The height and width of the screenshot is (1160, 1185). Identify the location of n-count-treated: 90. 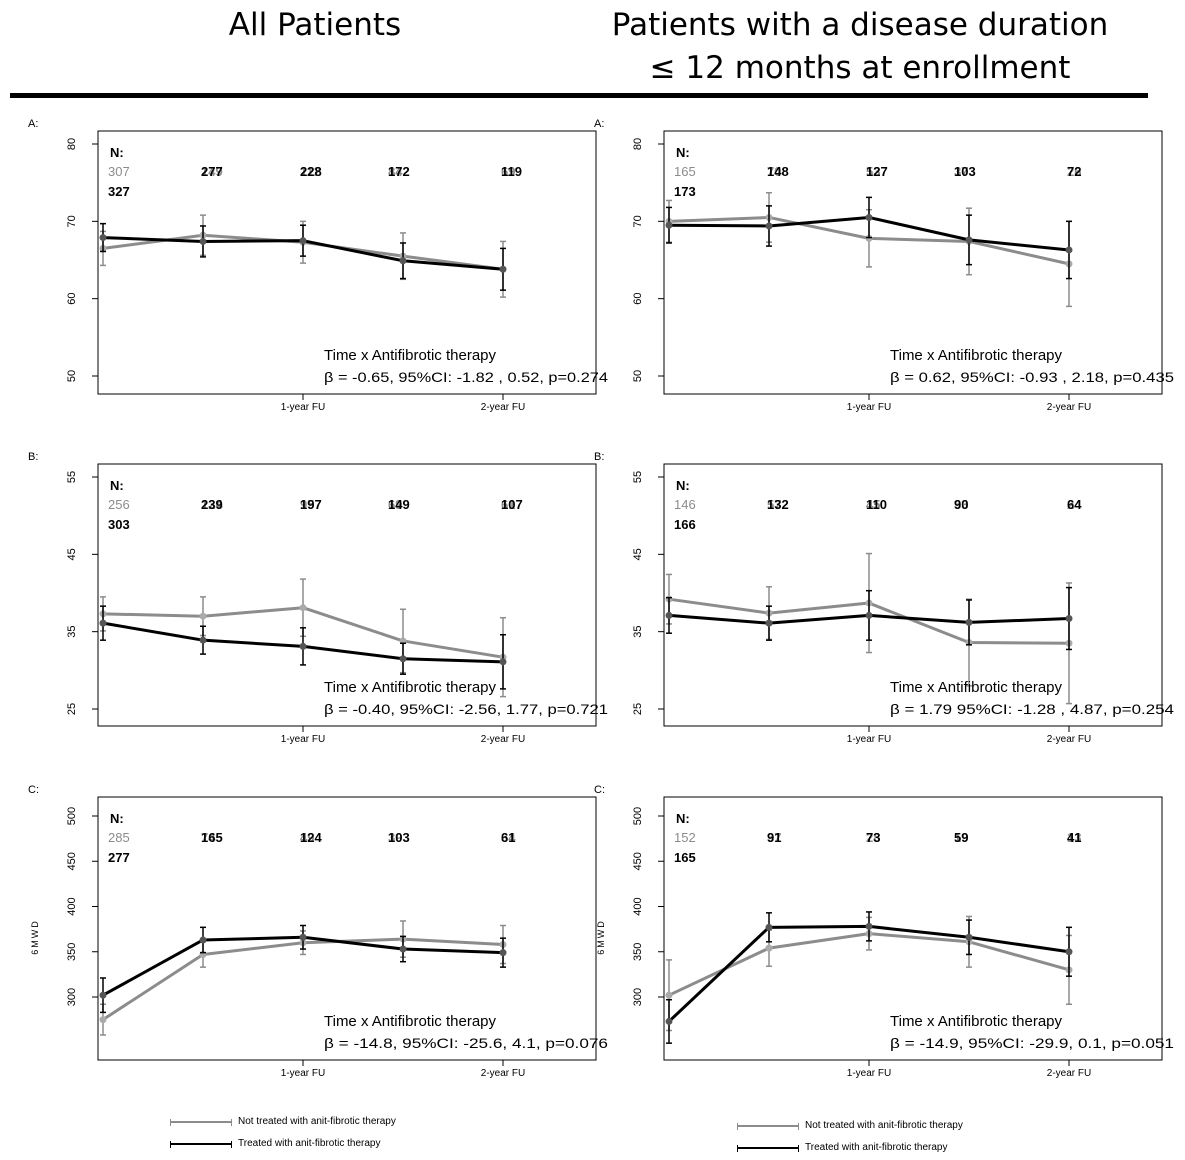
(961, 504).